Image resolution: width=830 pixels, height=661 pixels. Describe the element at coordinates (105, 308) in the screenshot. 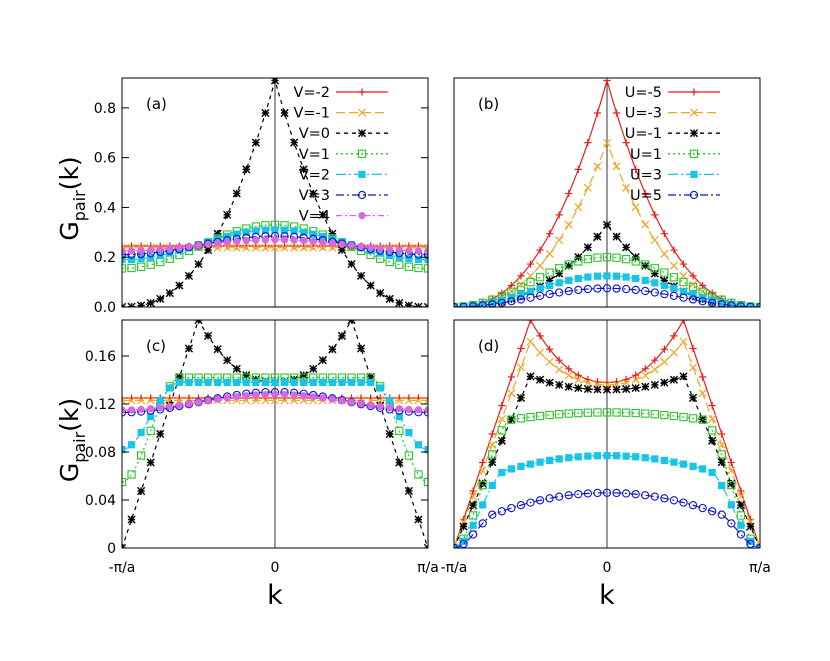

I see `y-tick-label: 0.0` at that location.